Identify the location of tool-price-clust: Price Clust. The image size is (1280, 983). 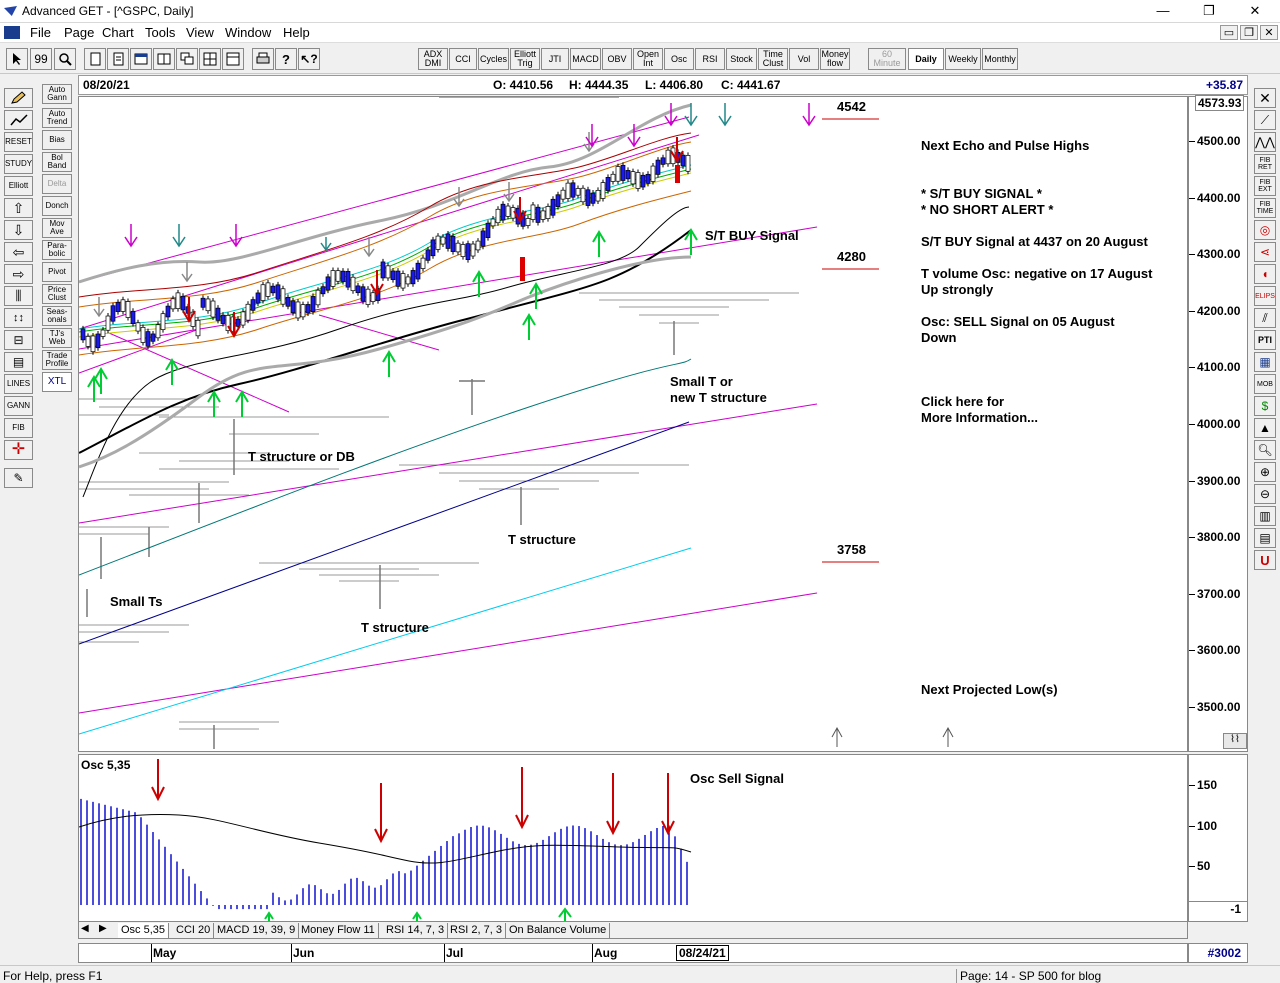
(57, 294).